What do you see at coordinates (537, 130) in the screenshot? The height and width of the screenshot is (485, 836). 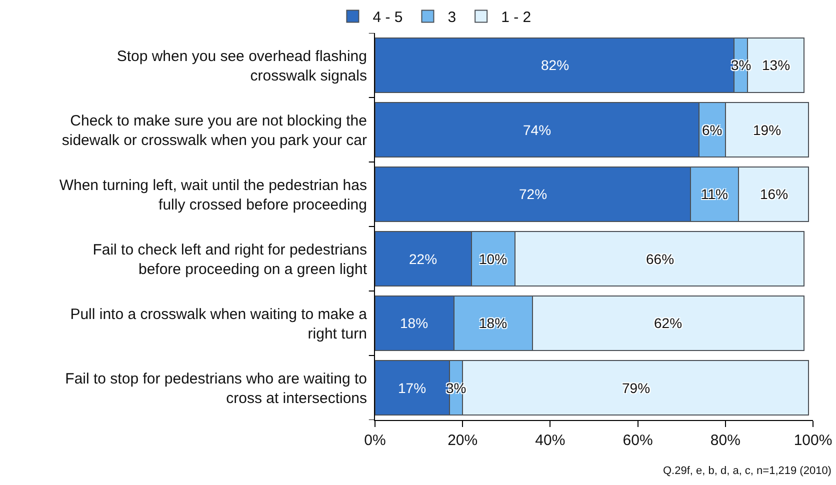 I see `data-label: 74%` at bounding box center [537, 130].